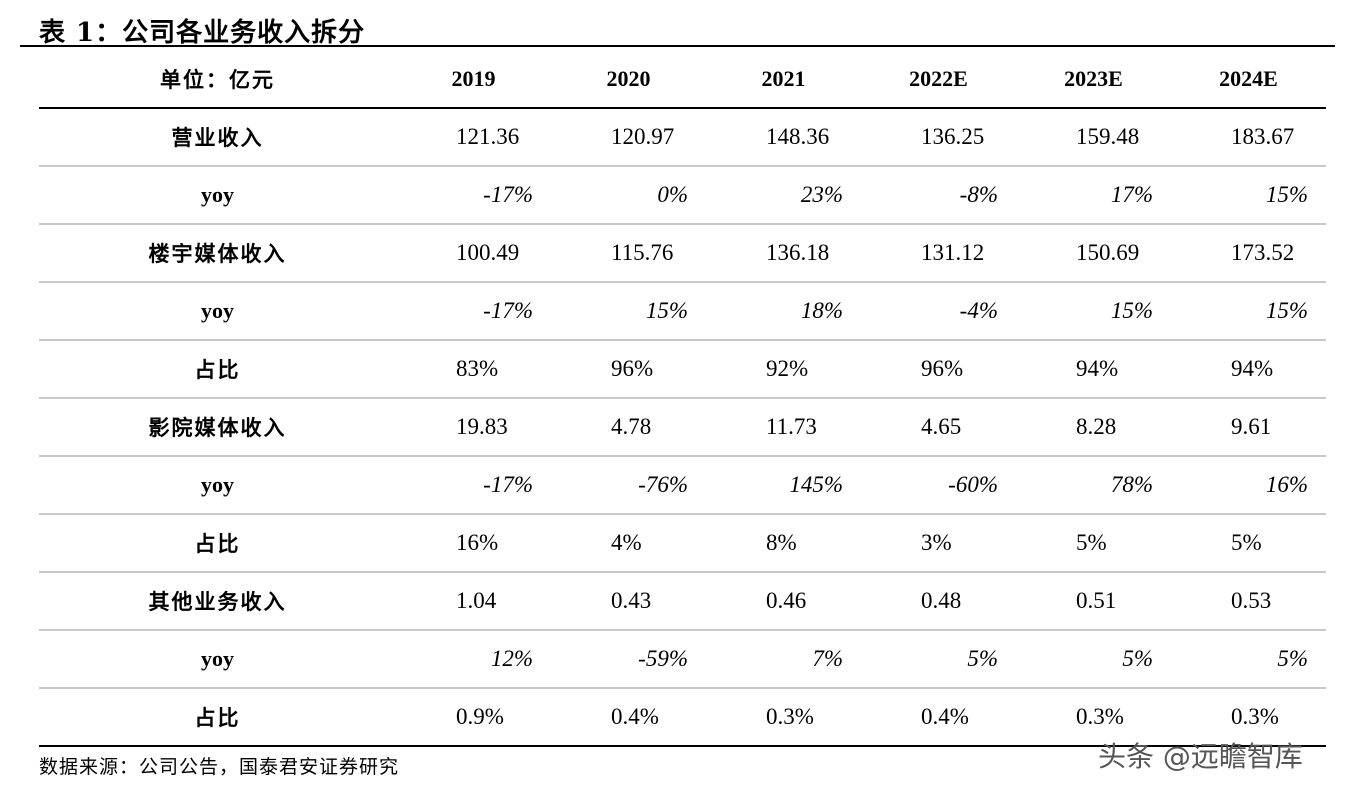 This screenshot has width=1371, height=794. Describe the element at coordinates (978, 194) in the screenshot. I see `table-cell: -8%` at that location.